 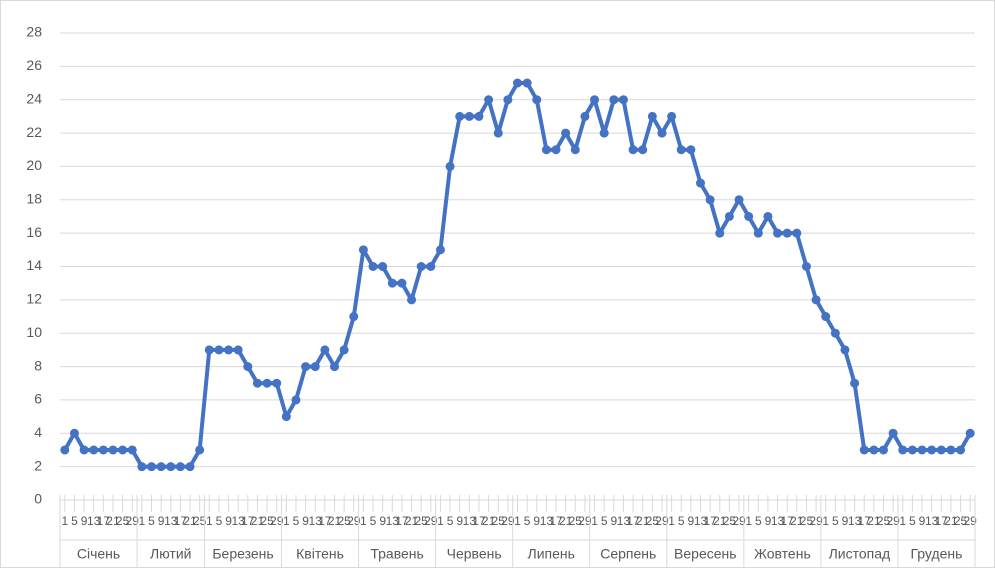 What do you see at coordinates (942, 521) in the screenshot?
I see `x-tick-label: 17` at bounding box center [942, 521].